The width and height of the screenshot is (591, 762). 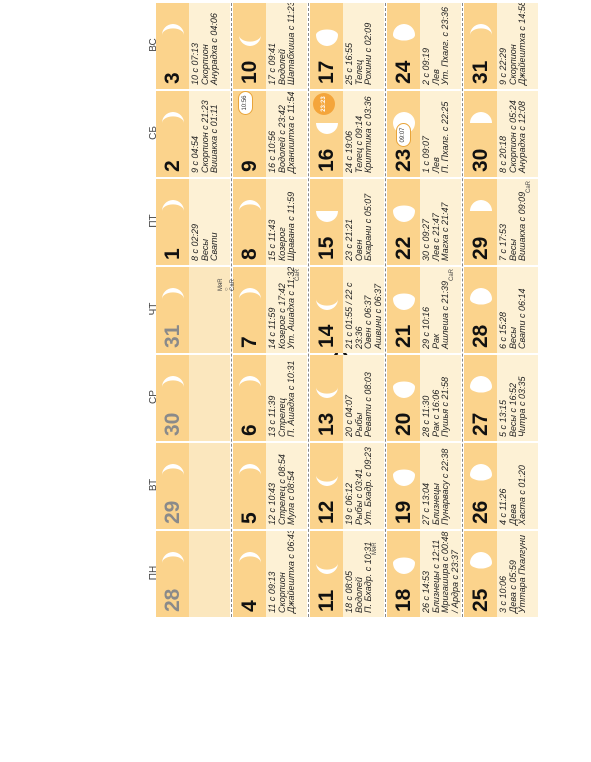 What do you see at coordinates (359, 396) in the screenshot?
I see `lunar-info: 20 с 04:07 Рыбы Ревати с 08:03` at bounding box center [359, 396].